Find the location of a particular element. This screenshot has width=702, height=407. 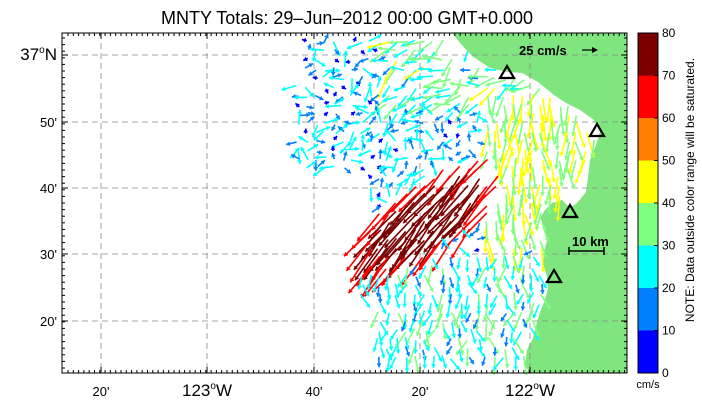

latitude-labels: 37oN 50' 40' 30' 20' is located at coordinates (38, 187).